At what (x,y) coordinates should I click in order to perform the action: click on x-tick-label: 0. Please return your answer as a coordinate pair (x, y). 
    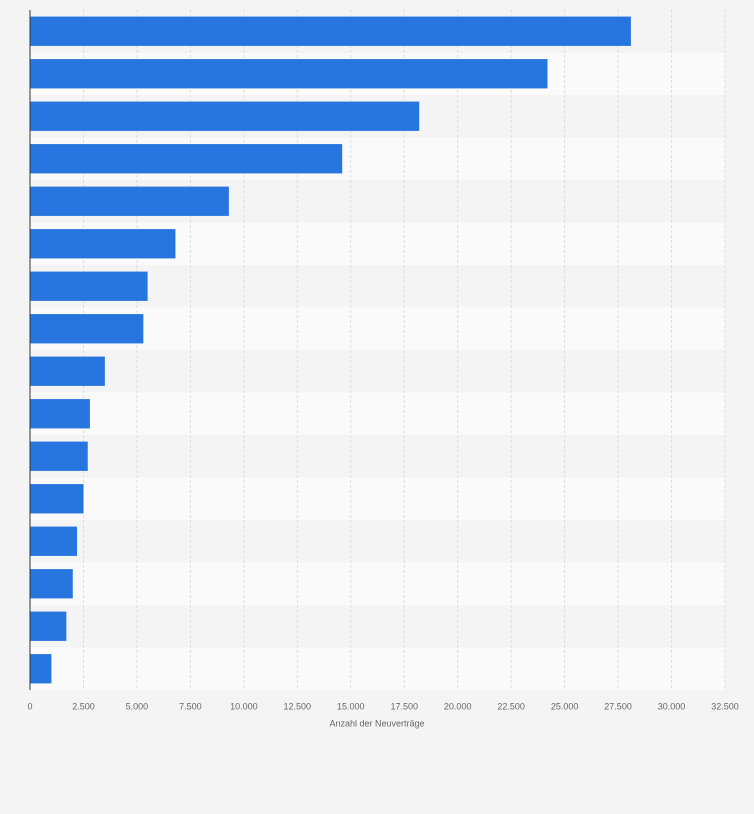
    Looking at the image, I should click on (29, 706).